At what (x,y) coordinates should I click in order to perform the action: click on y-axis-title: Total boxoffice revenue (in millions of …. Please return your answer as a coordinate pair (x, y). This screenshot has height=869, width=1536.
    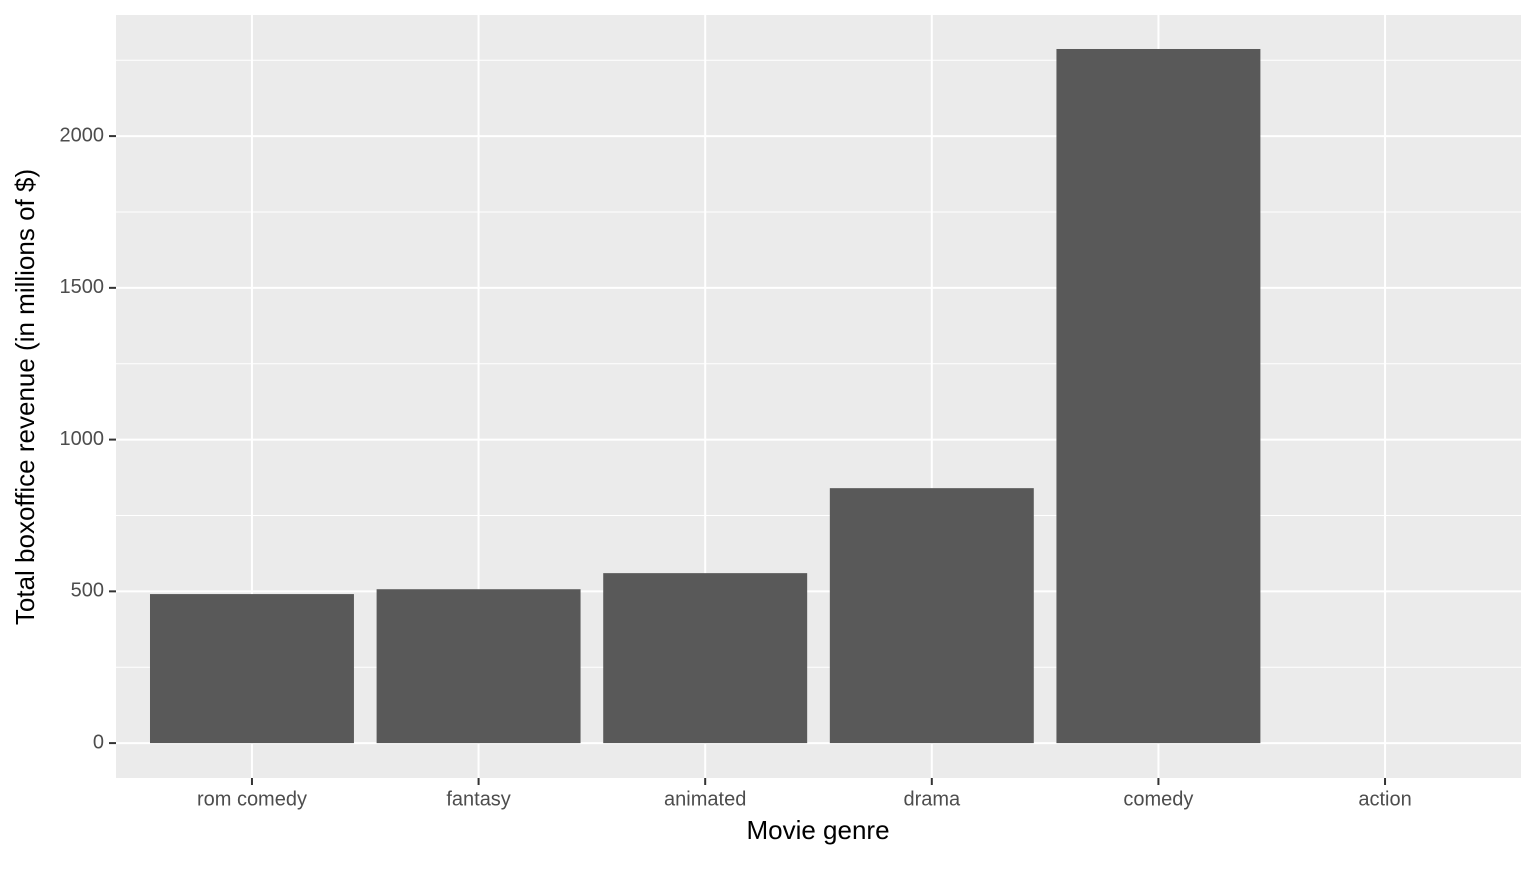
    Looking at the image, I should click on (25, 397).